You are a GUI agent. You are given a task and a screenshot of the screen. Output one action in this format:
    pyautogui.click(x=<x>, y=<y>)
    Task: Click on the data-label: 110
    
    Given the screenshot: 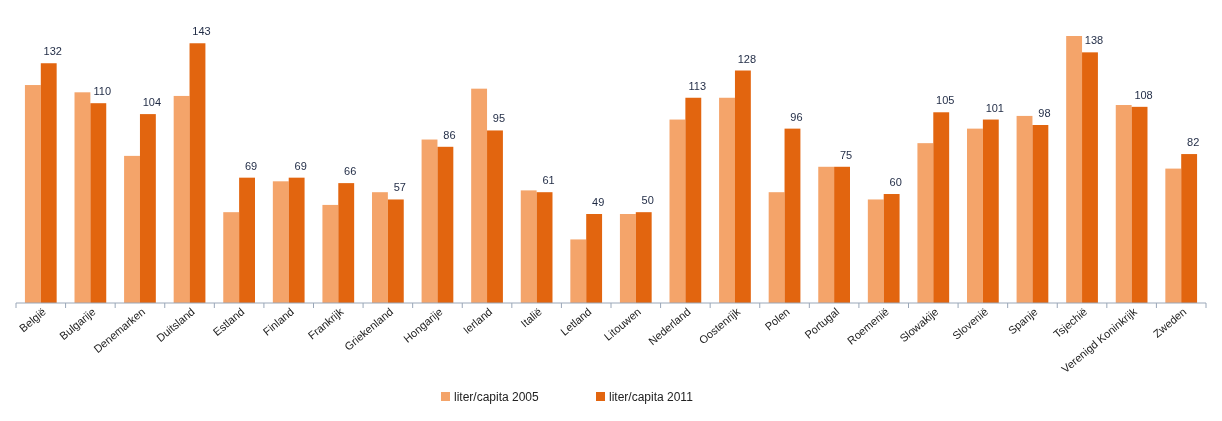 What is the action you would take?
    pyautogui.click(x=102, y=91)
    